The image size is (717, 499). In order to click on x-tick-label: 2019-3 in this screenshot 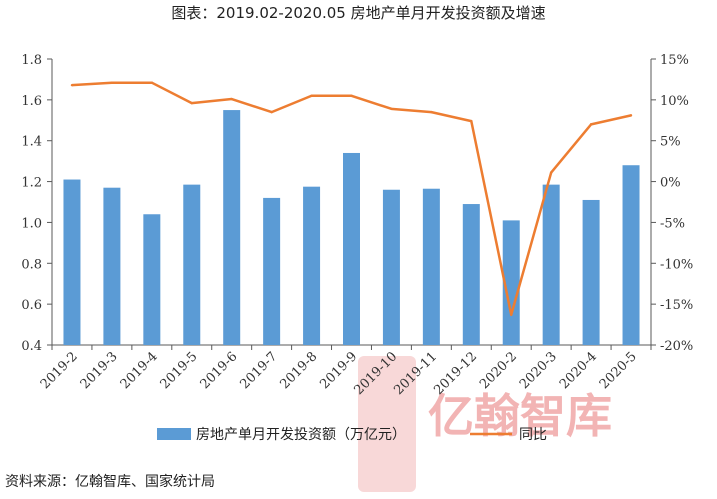, I will do `click(99, 370)`.